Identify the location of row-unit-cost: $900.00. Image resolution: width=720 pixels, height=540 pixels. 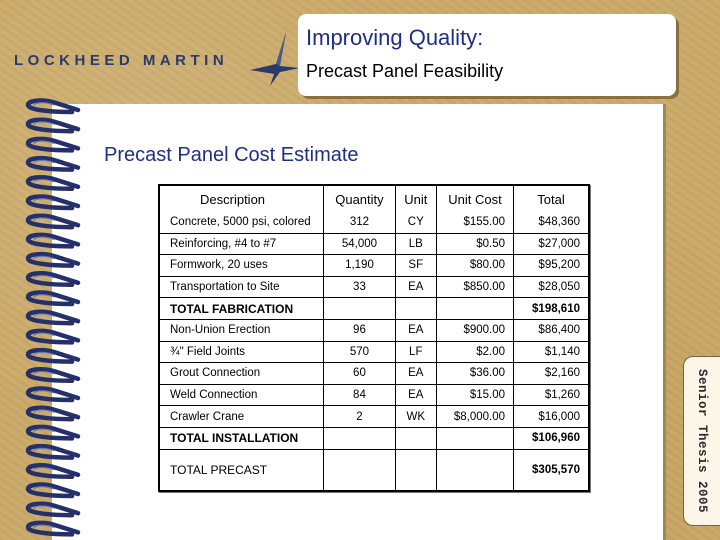
(476, 330).